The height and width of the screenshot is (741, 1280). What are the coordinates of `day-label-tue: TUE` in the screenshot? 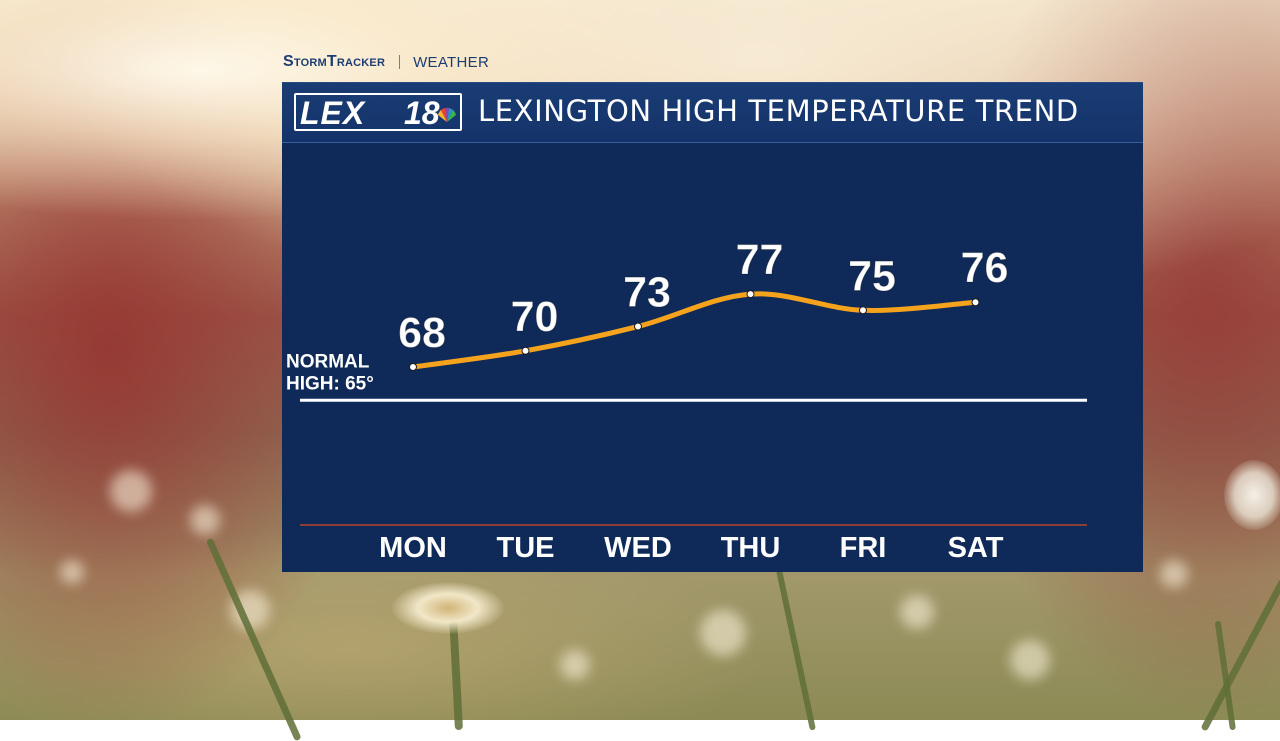 It's located at (526, 548).